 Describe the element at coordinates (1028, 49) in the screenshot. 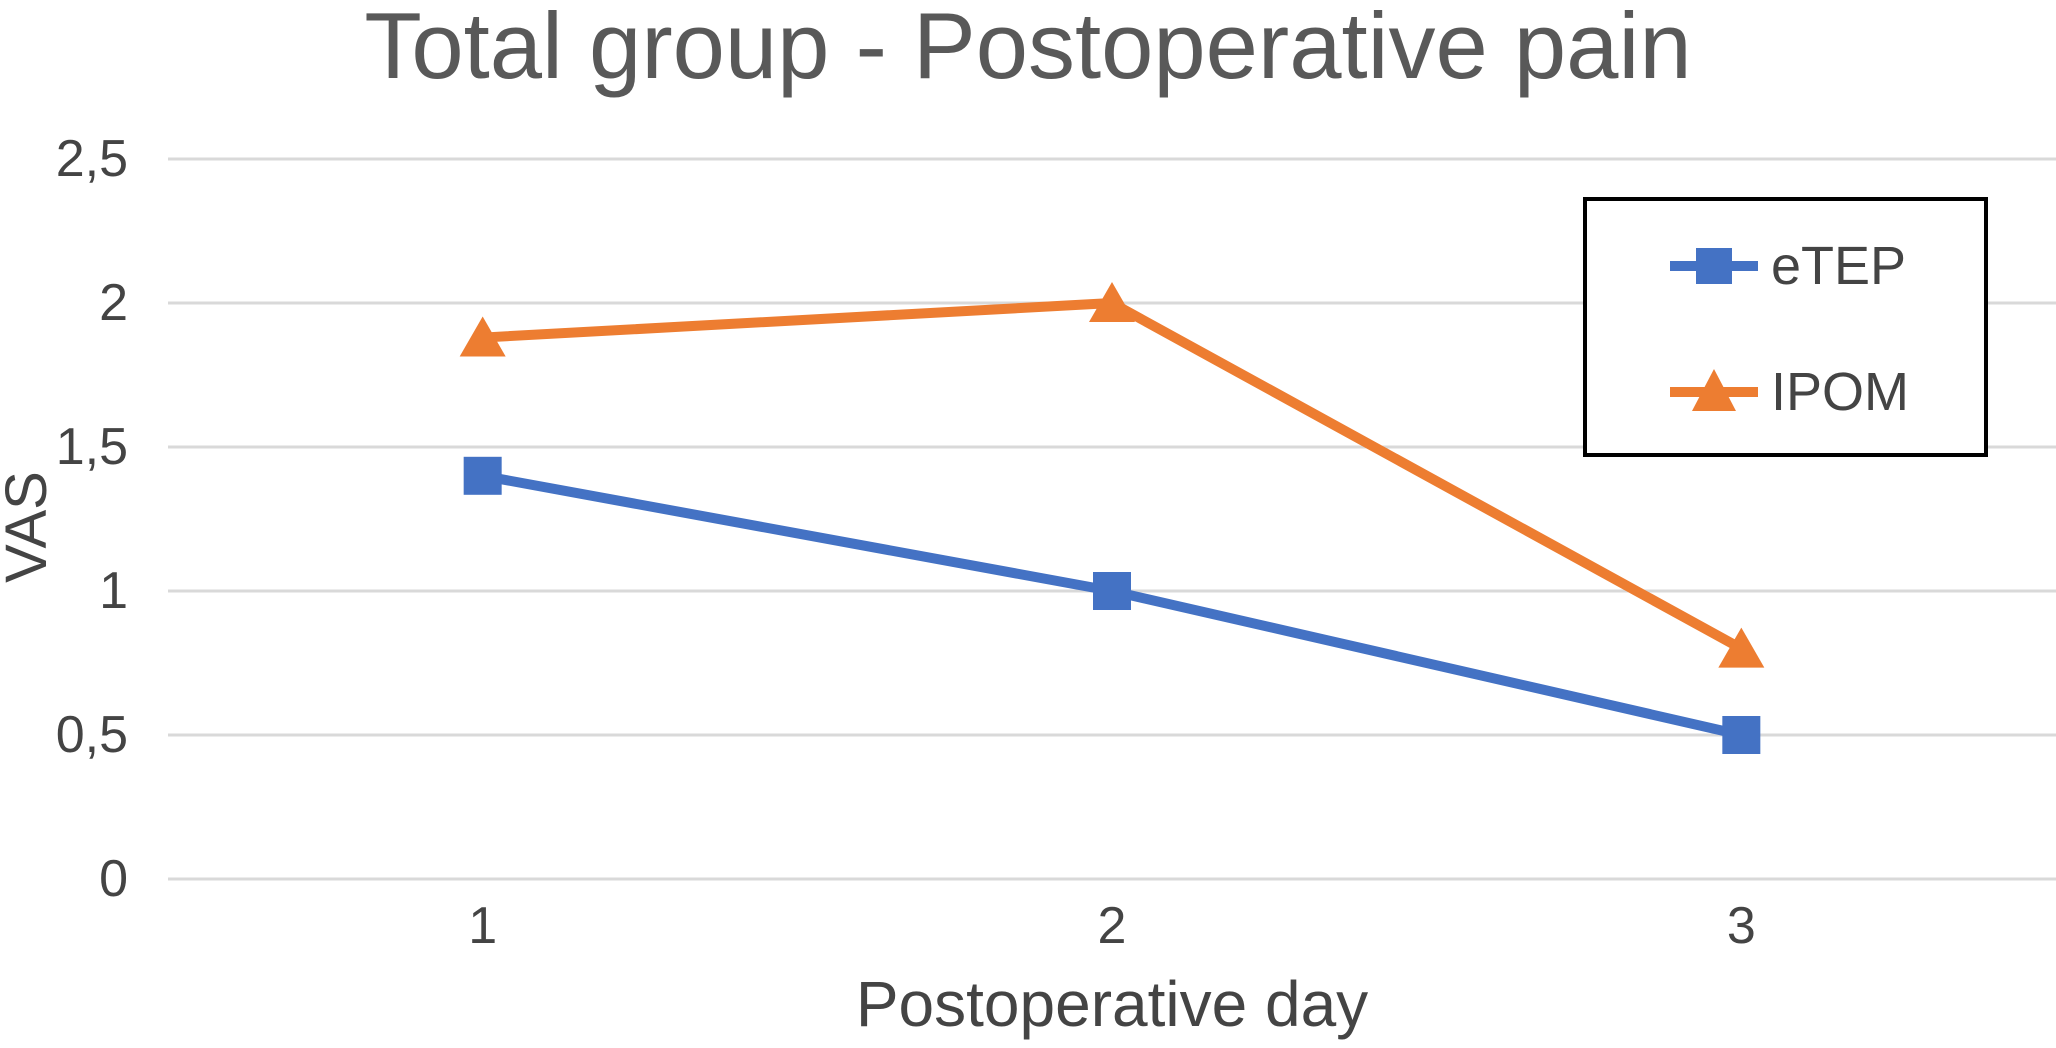

I see `chart-title: Total group - Postoperative pain` at that location.